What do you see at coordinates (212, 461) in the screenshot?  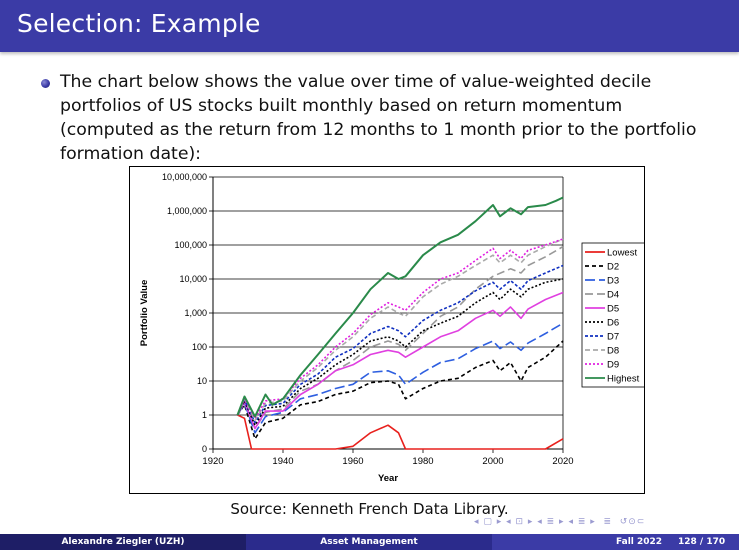 I see `x-tick-label: 1920` at bounding box center [212, 461].